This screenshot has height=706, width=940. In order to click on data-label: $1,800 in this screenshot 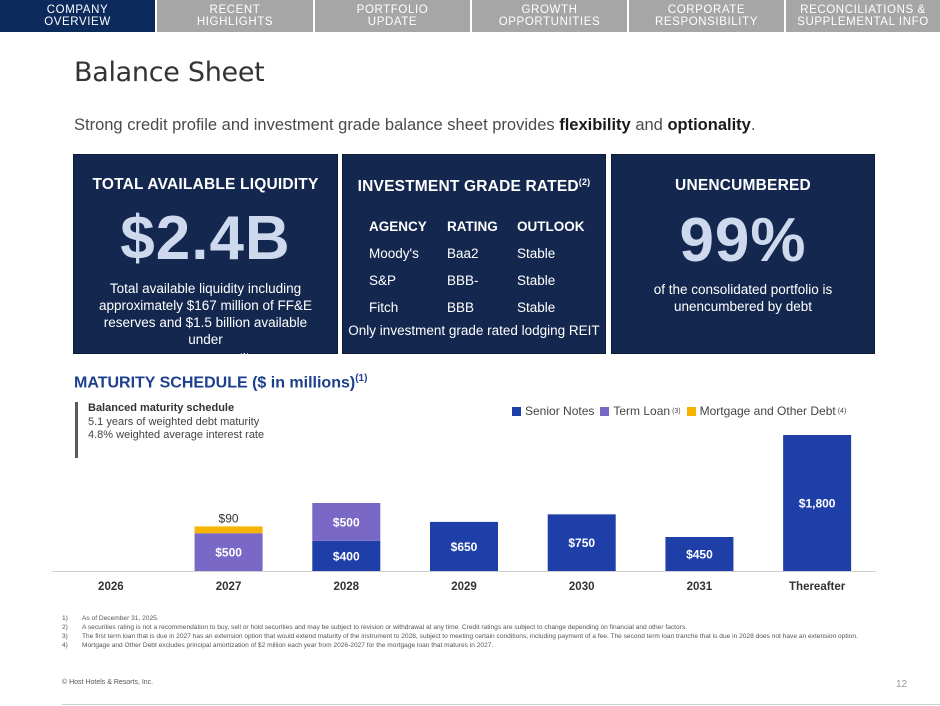, I will do `click(817, 504)`.